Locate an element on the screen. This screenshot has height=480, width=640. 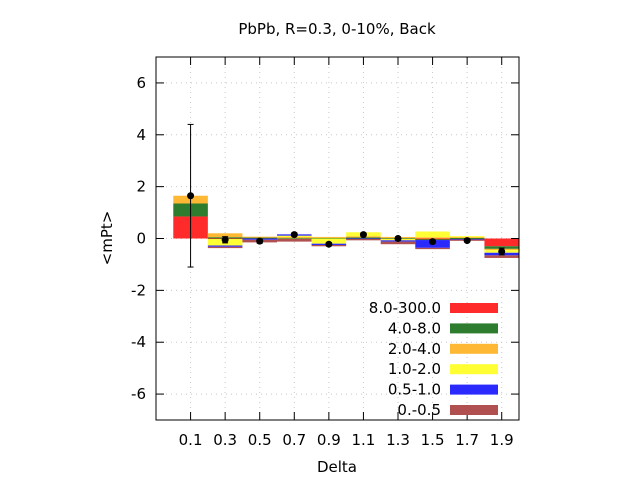
x-tick-label: 0.7 is located at coordinates (294, 440).